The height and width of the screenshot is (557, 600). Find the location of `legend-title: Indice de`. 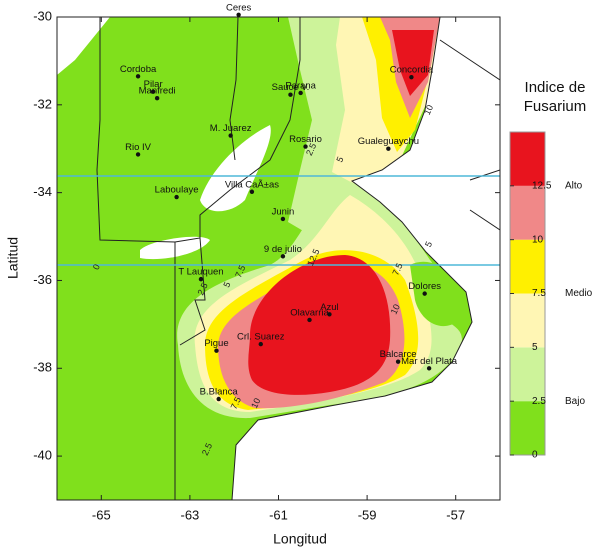

legend-title: Indice de is located at coordinates (555, 87).